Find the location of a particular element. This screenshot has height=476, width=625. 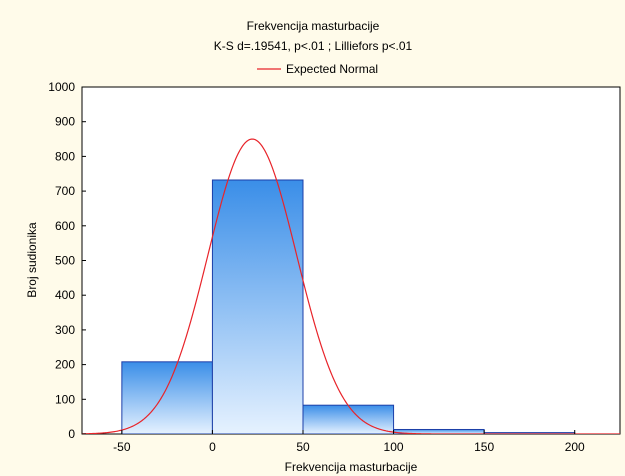

chart-subtitle: K-S d=.19541, p<.01 ; Lilliefors p<.01 is located at coordinates (313, 46).